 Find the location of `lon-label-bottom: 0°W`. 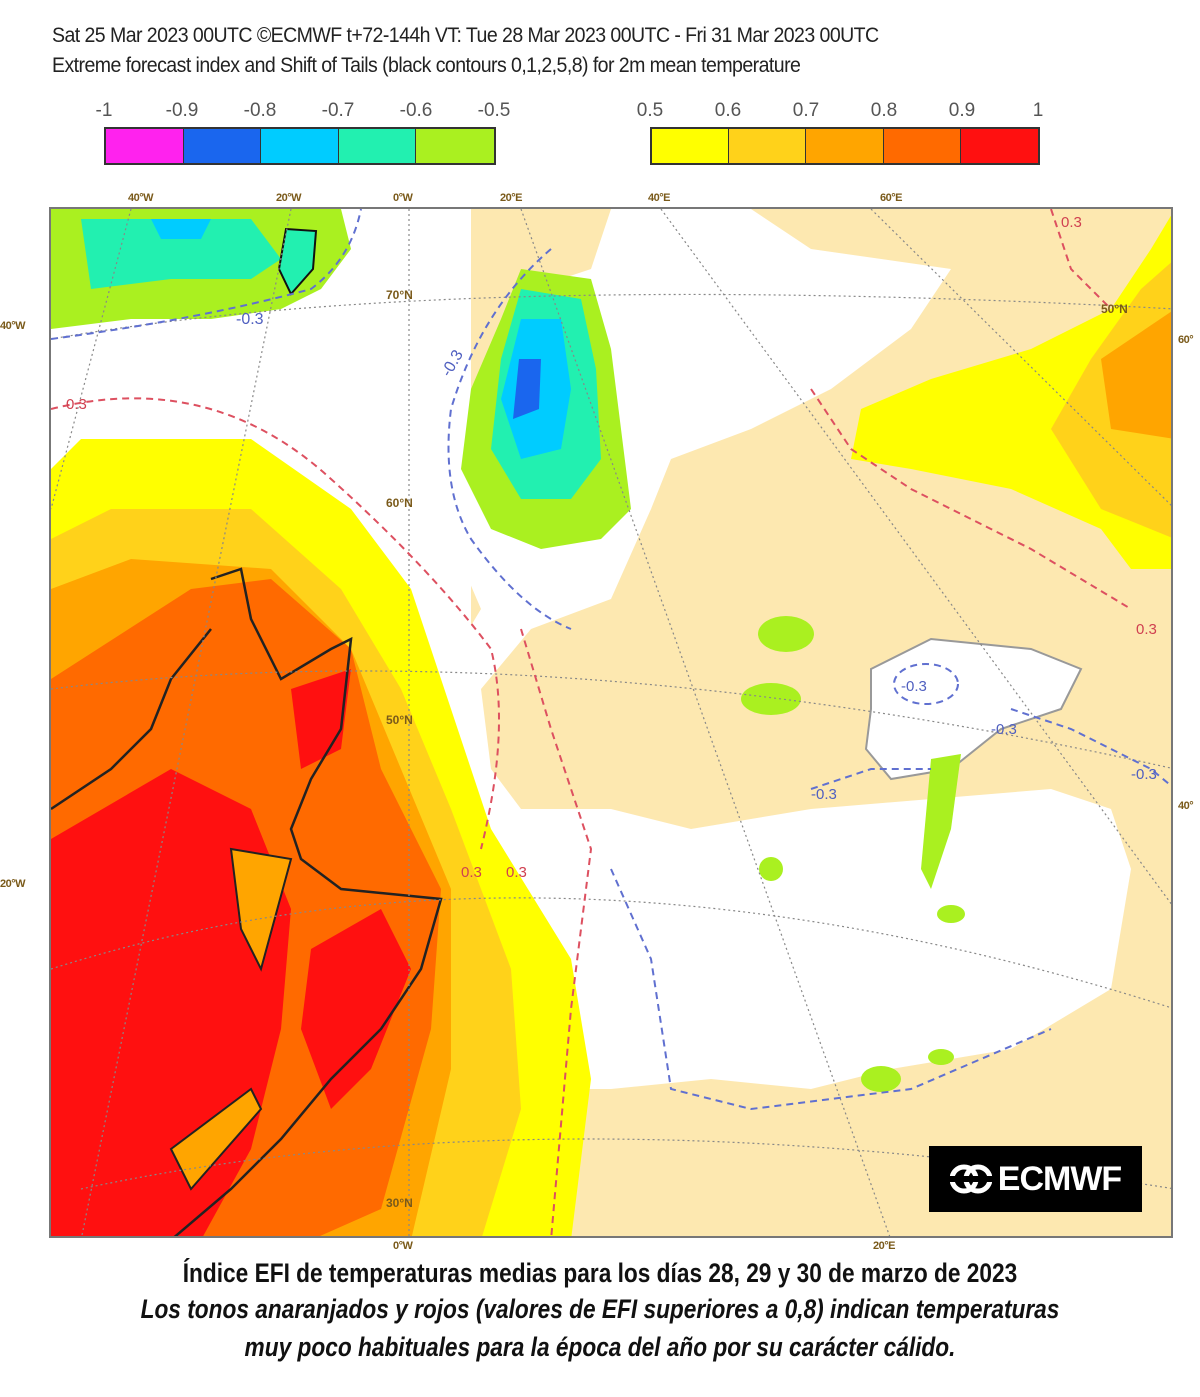

lon-label-bottom: 0°W is located at coordinates (403, 1246).